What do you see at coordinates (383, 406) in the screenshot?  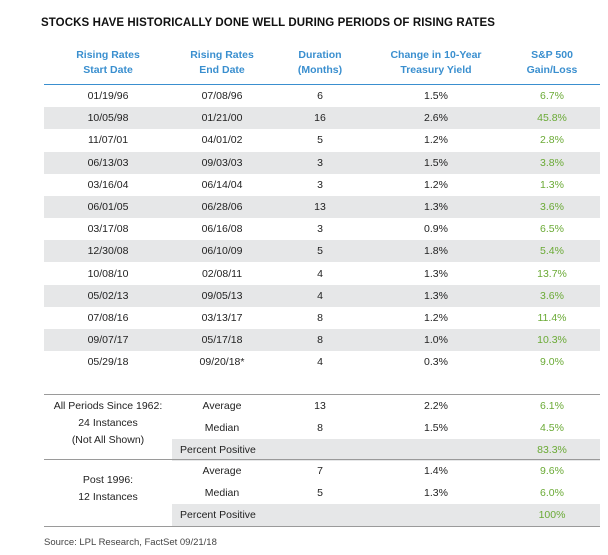 I see `stat-row-average: Average 13 2.2% 6.1%` at bounding box center [383, 406].